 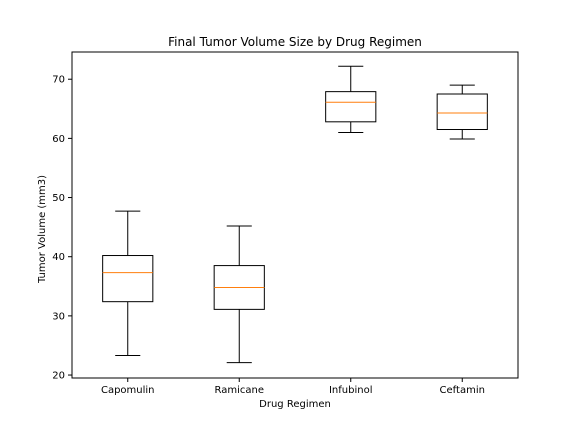 What do you see at coordinates (462, 112) in the screenshot?
I see `box-ceftamin` at bounding box center [462, 112].